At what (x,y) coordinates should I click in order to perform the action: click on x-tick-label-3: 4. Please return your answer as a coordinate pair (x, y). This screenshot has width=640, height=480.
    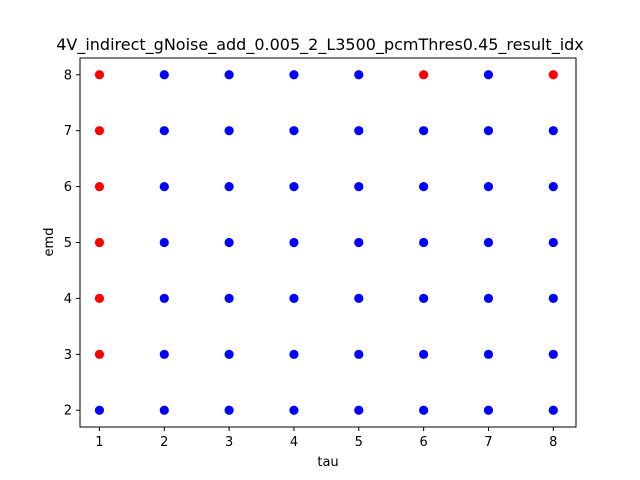
    Looking at the image, I should click on (294, 442).